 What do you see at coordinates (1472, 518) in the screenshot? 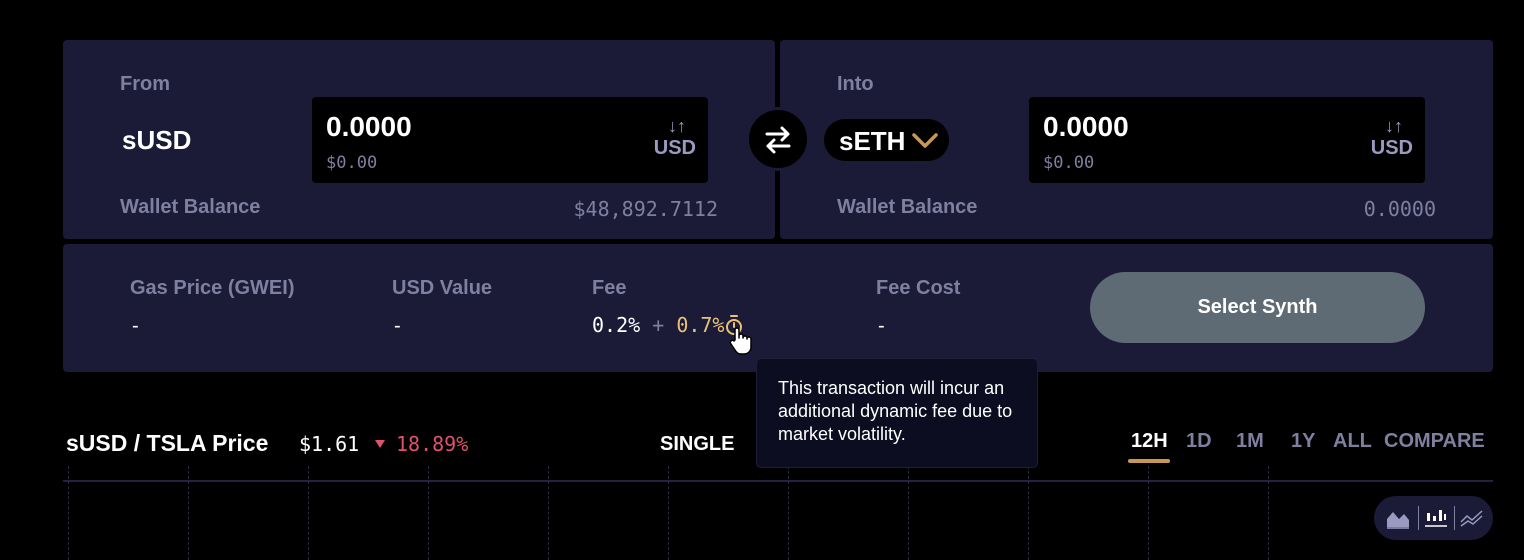
I see `line-chart-icon` at bounding box center [1472, 518].